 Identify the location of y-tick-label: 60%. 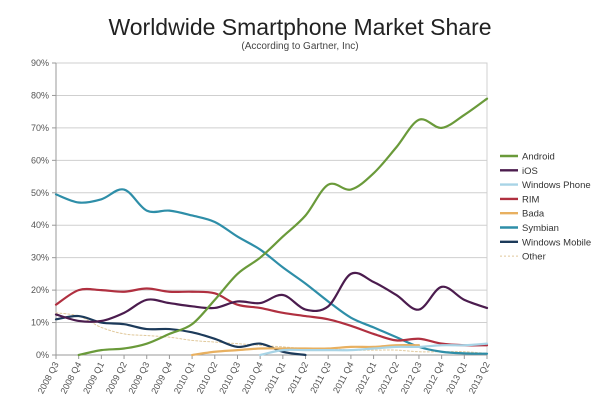
(40, 160).